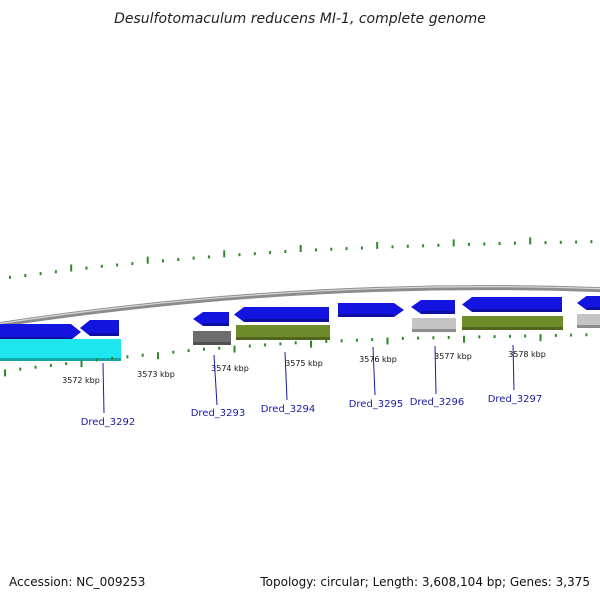 The image size is (600, 600). I want to click on cds-arrow-edge, so click(588, 303).